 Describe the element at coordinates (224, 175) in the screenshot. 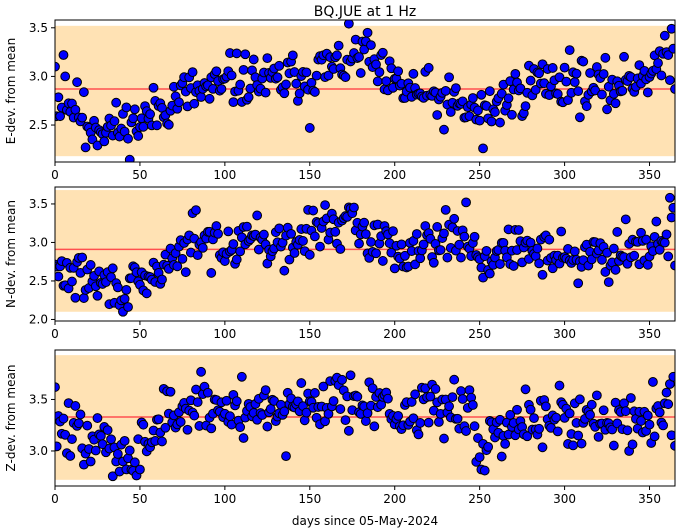

I see `x-tick-label: 100` at that location.